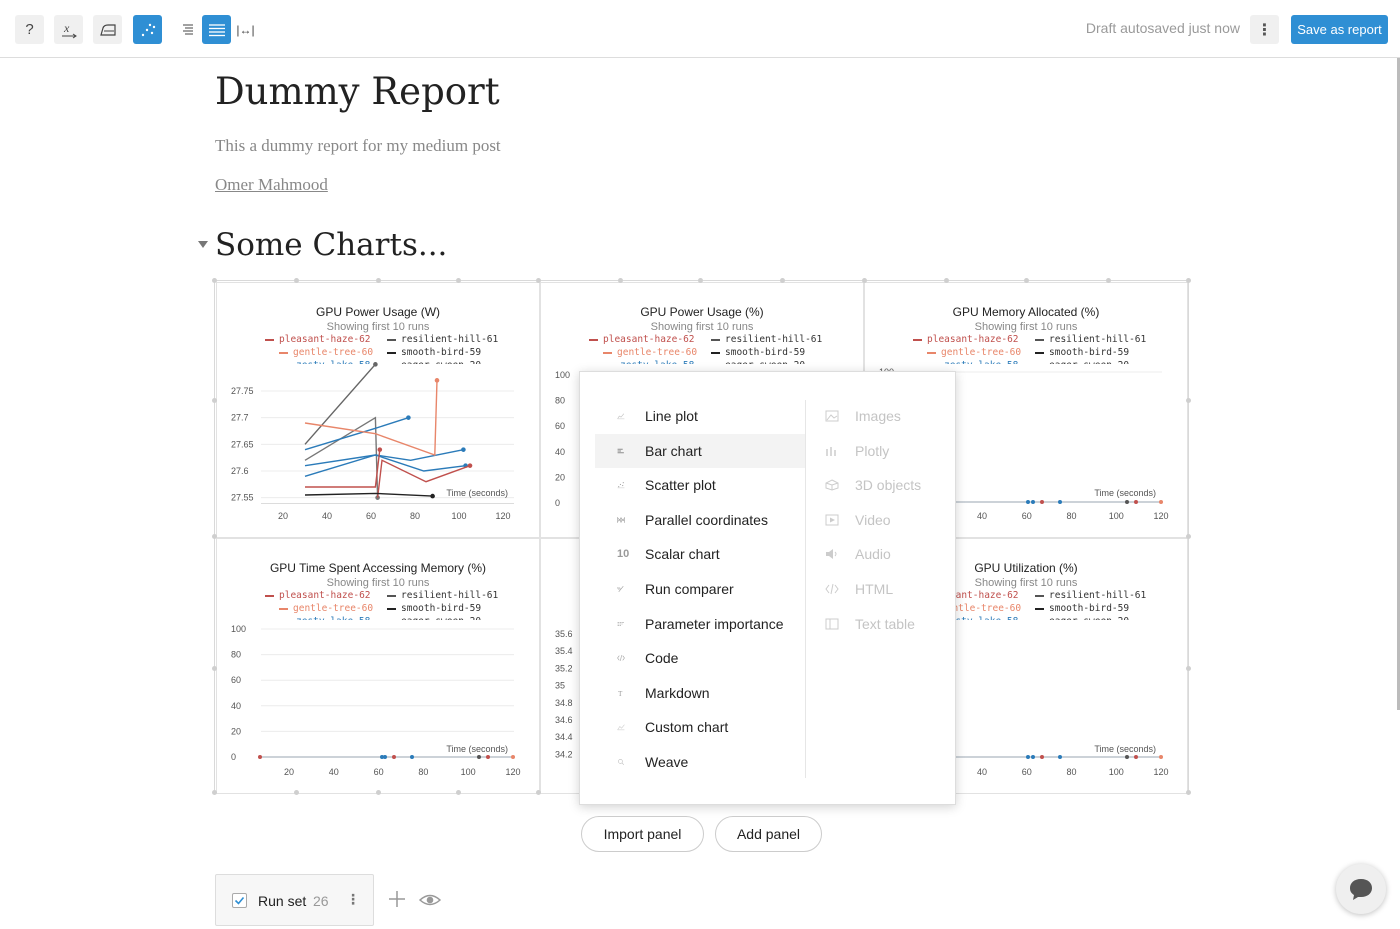 Image resolution: width=1400 pixels, height=929 pixels. I want to click on menu-item-scalar-chart: 10 Scalar chart, so click(700, 554).